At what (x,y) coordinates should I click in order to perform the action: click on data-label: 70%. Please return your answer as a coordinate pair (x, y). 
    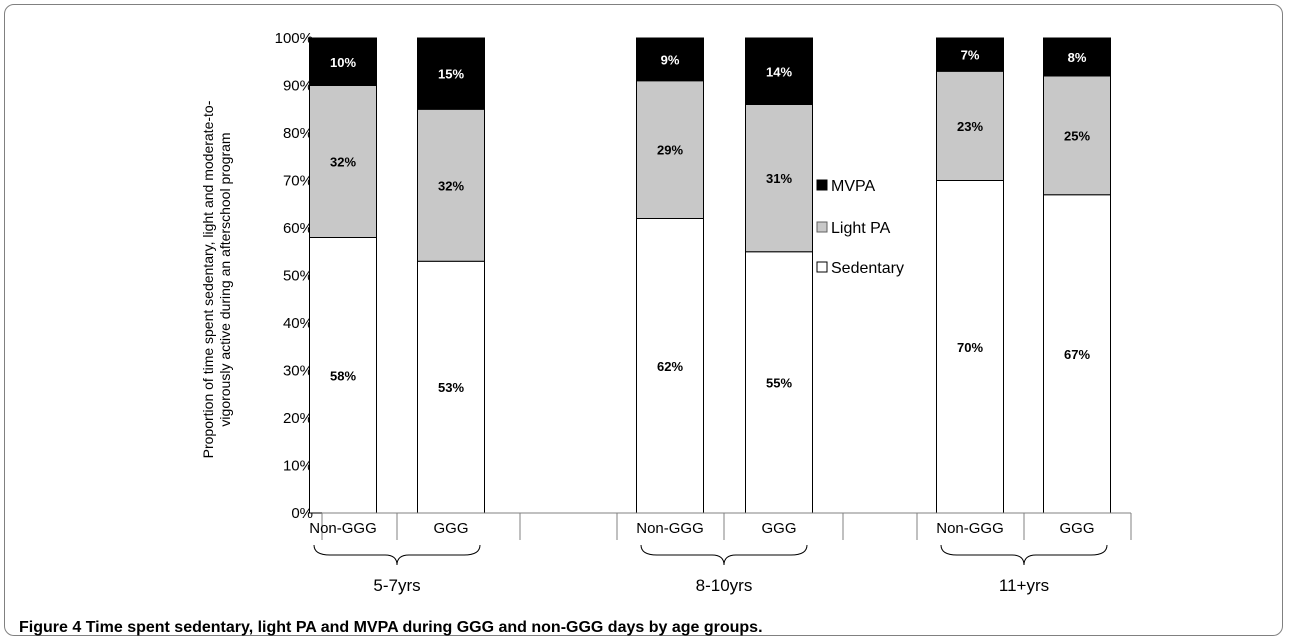
    Looking at the image, I should click on (970, 347).